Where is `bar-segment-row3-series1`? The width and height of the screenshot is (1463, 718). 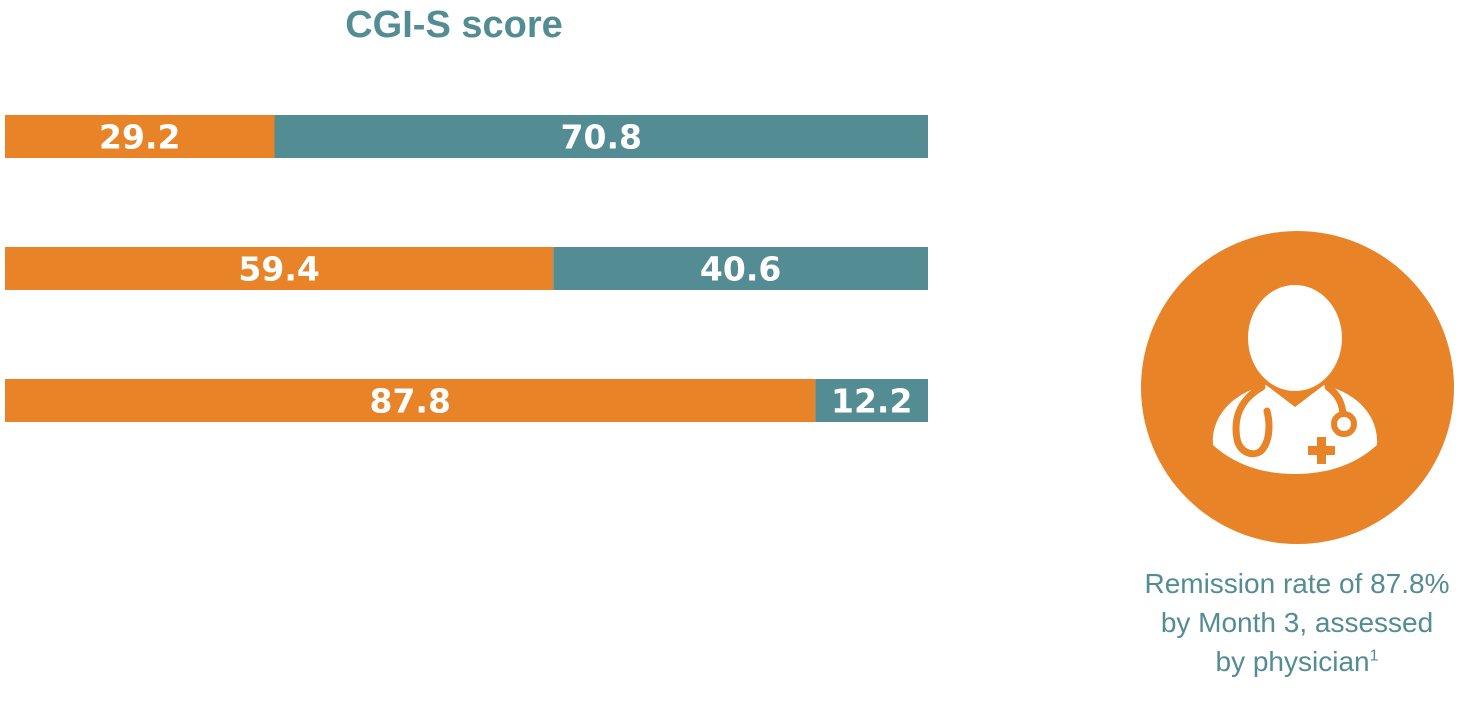
bar-segment-row3-series1 is located at coordinates (410, 400).